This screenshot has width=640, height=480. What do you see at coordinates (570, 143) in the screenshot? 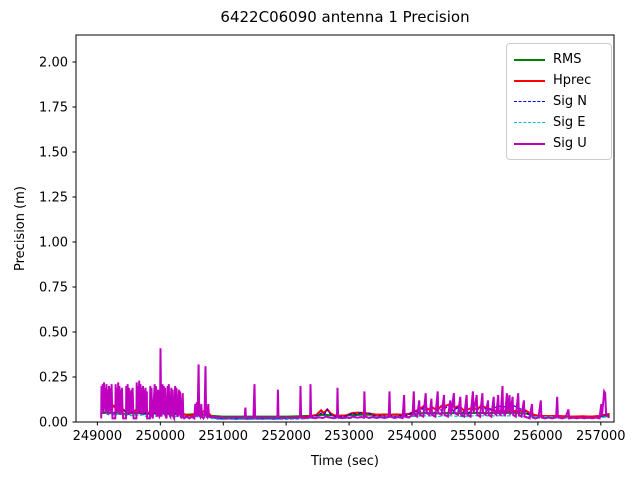
I see `legend-label-sig-u: Sig U` at bounding box center [570, 143].